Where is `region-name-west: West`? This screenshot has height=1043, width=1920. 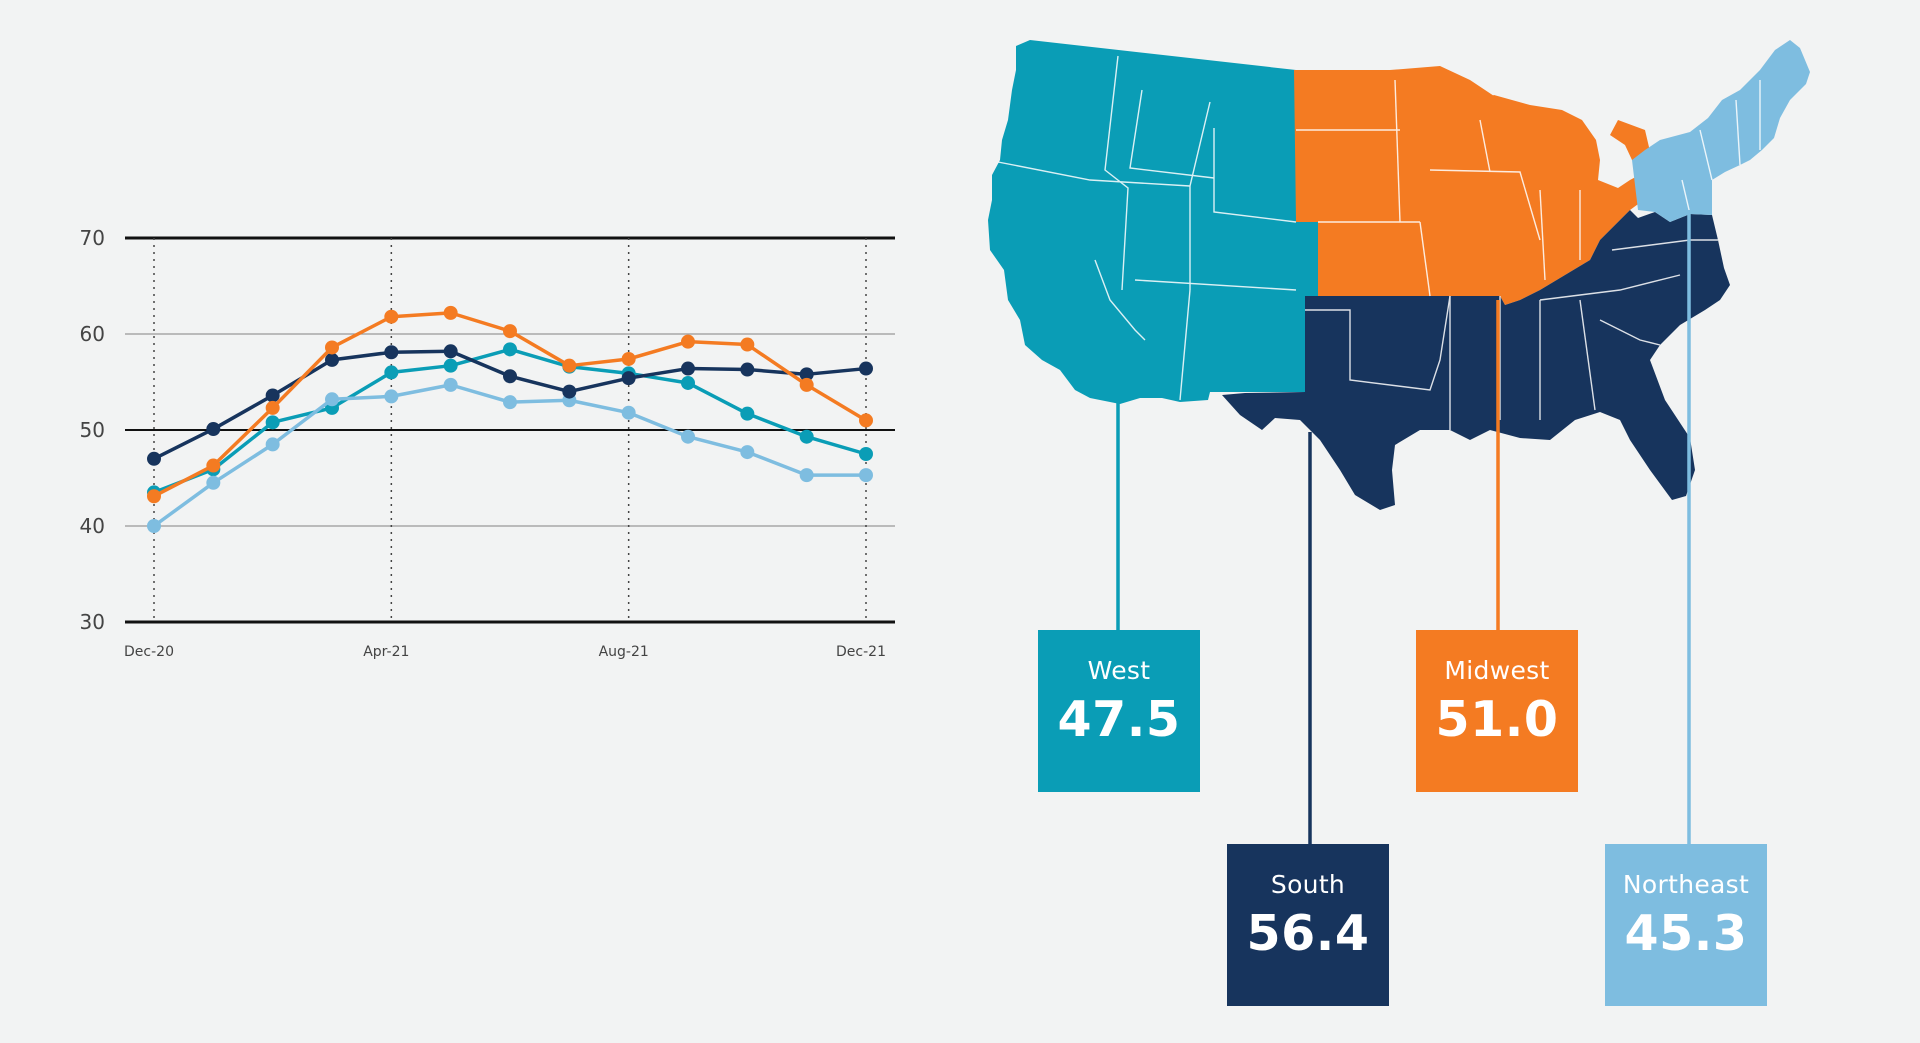
region-name-west: West is located at coordinates (1119, 670).